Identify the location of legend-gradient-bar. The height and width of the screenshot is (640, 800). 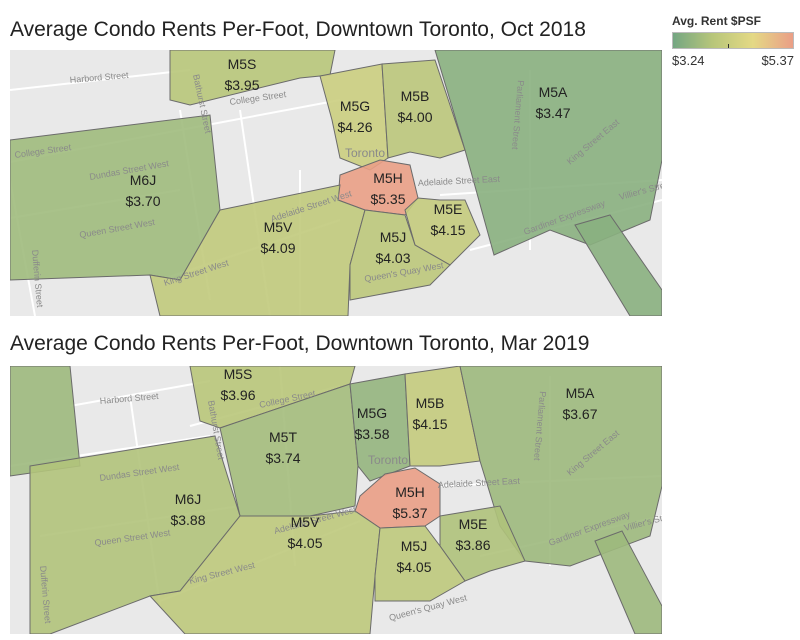
(733, 40).